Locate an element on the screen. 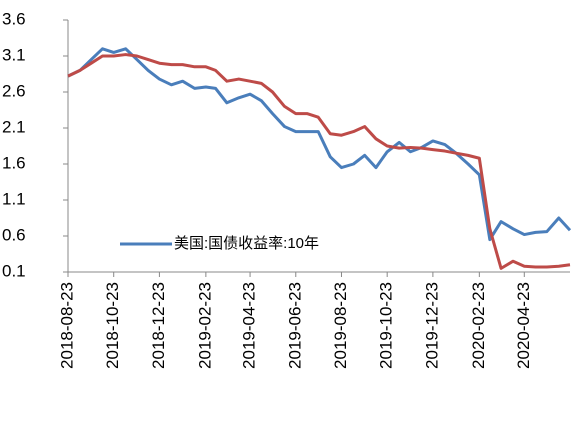  x-tick-label: 2019-04-23 is located at coordinates (249, 325).